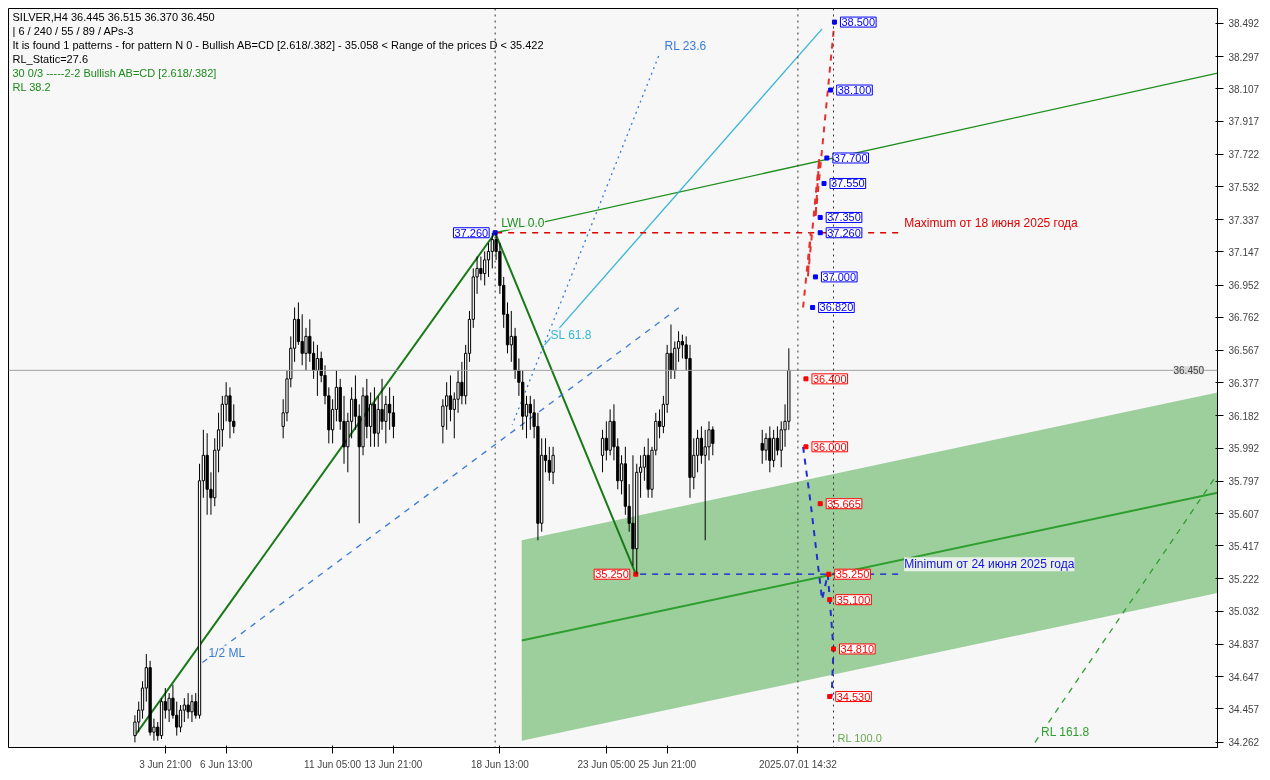  I want to click on data-label: 36.400, so click(829, 378).